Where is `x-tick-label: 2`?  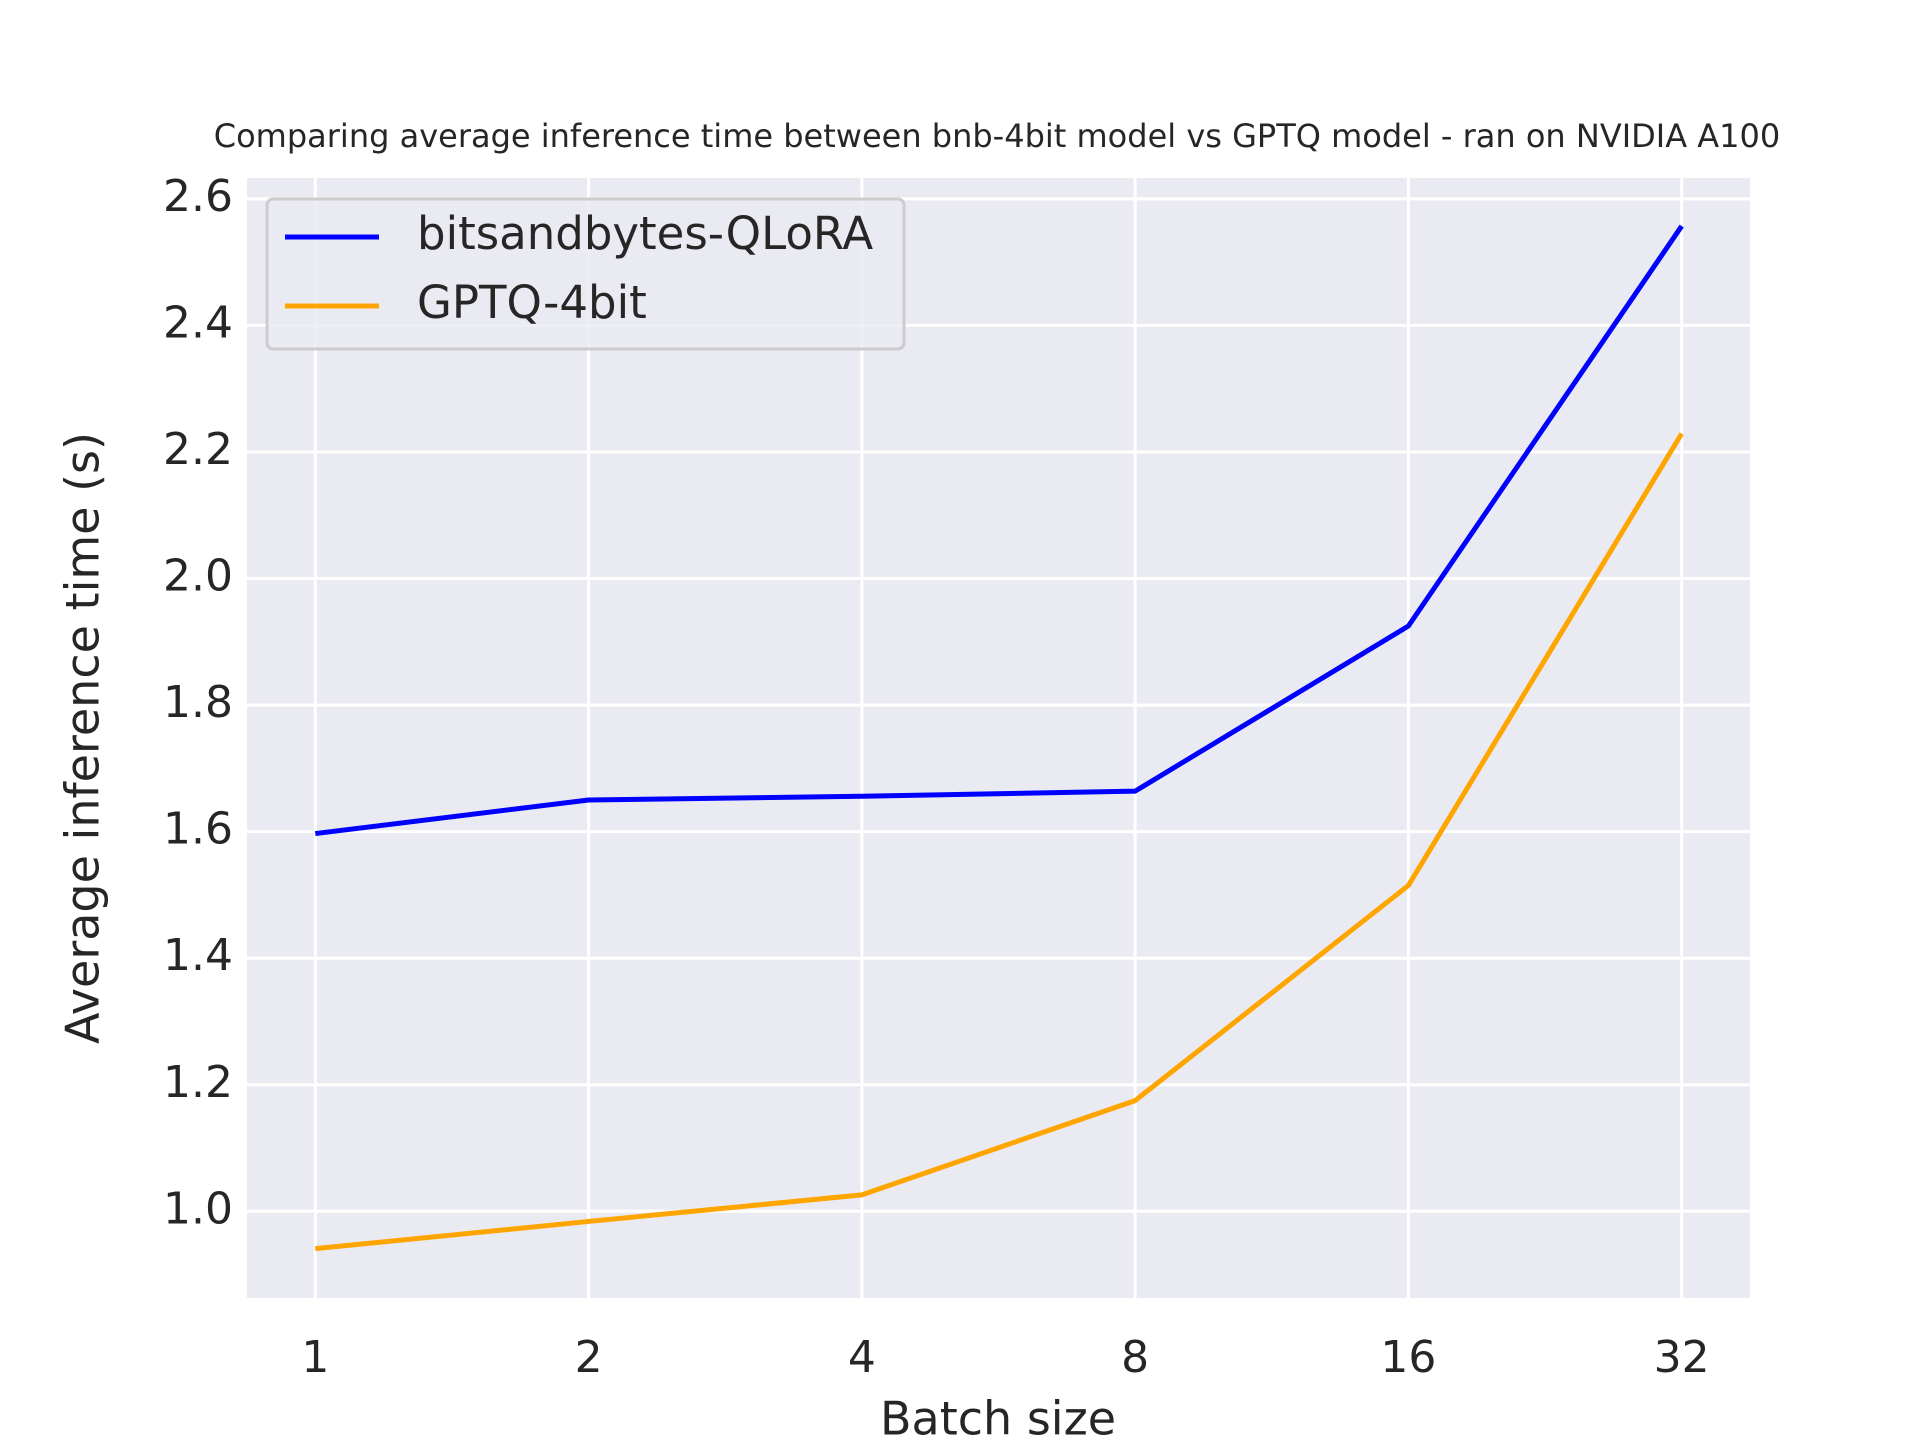
x-tick-label: 2 is located at coordinates (589, 1357).